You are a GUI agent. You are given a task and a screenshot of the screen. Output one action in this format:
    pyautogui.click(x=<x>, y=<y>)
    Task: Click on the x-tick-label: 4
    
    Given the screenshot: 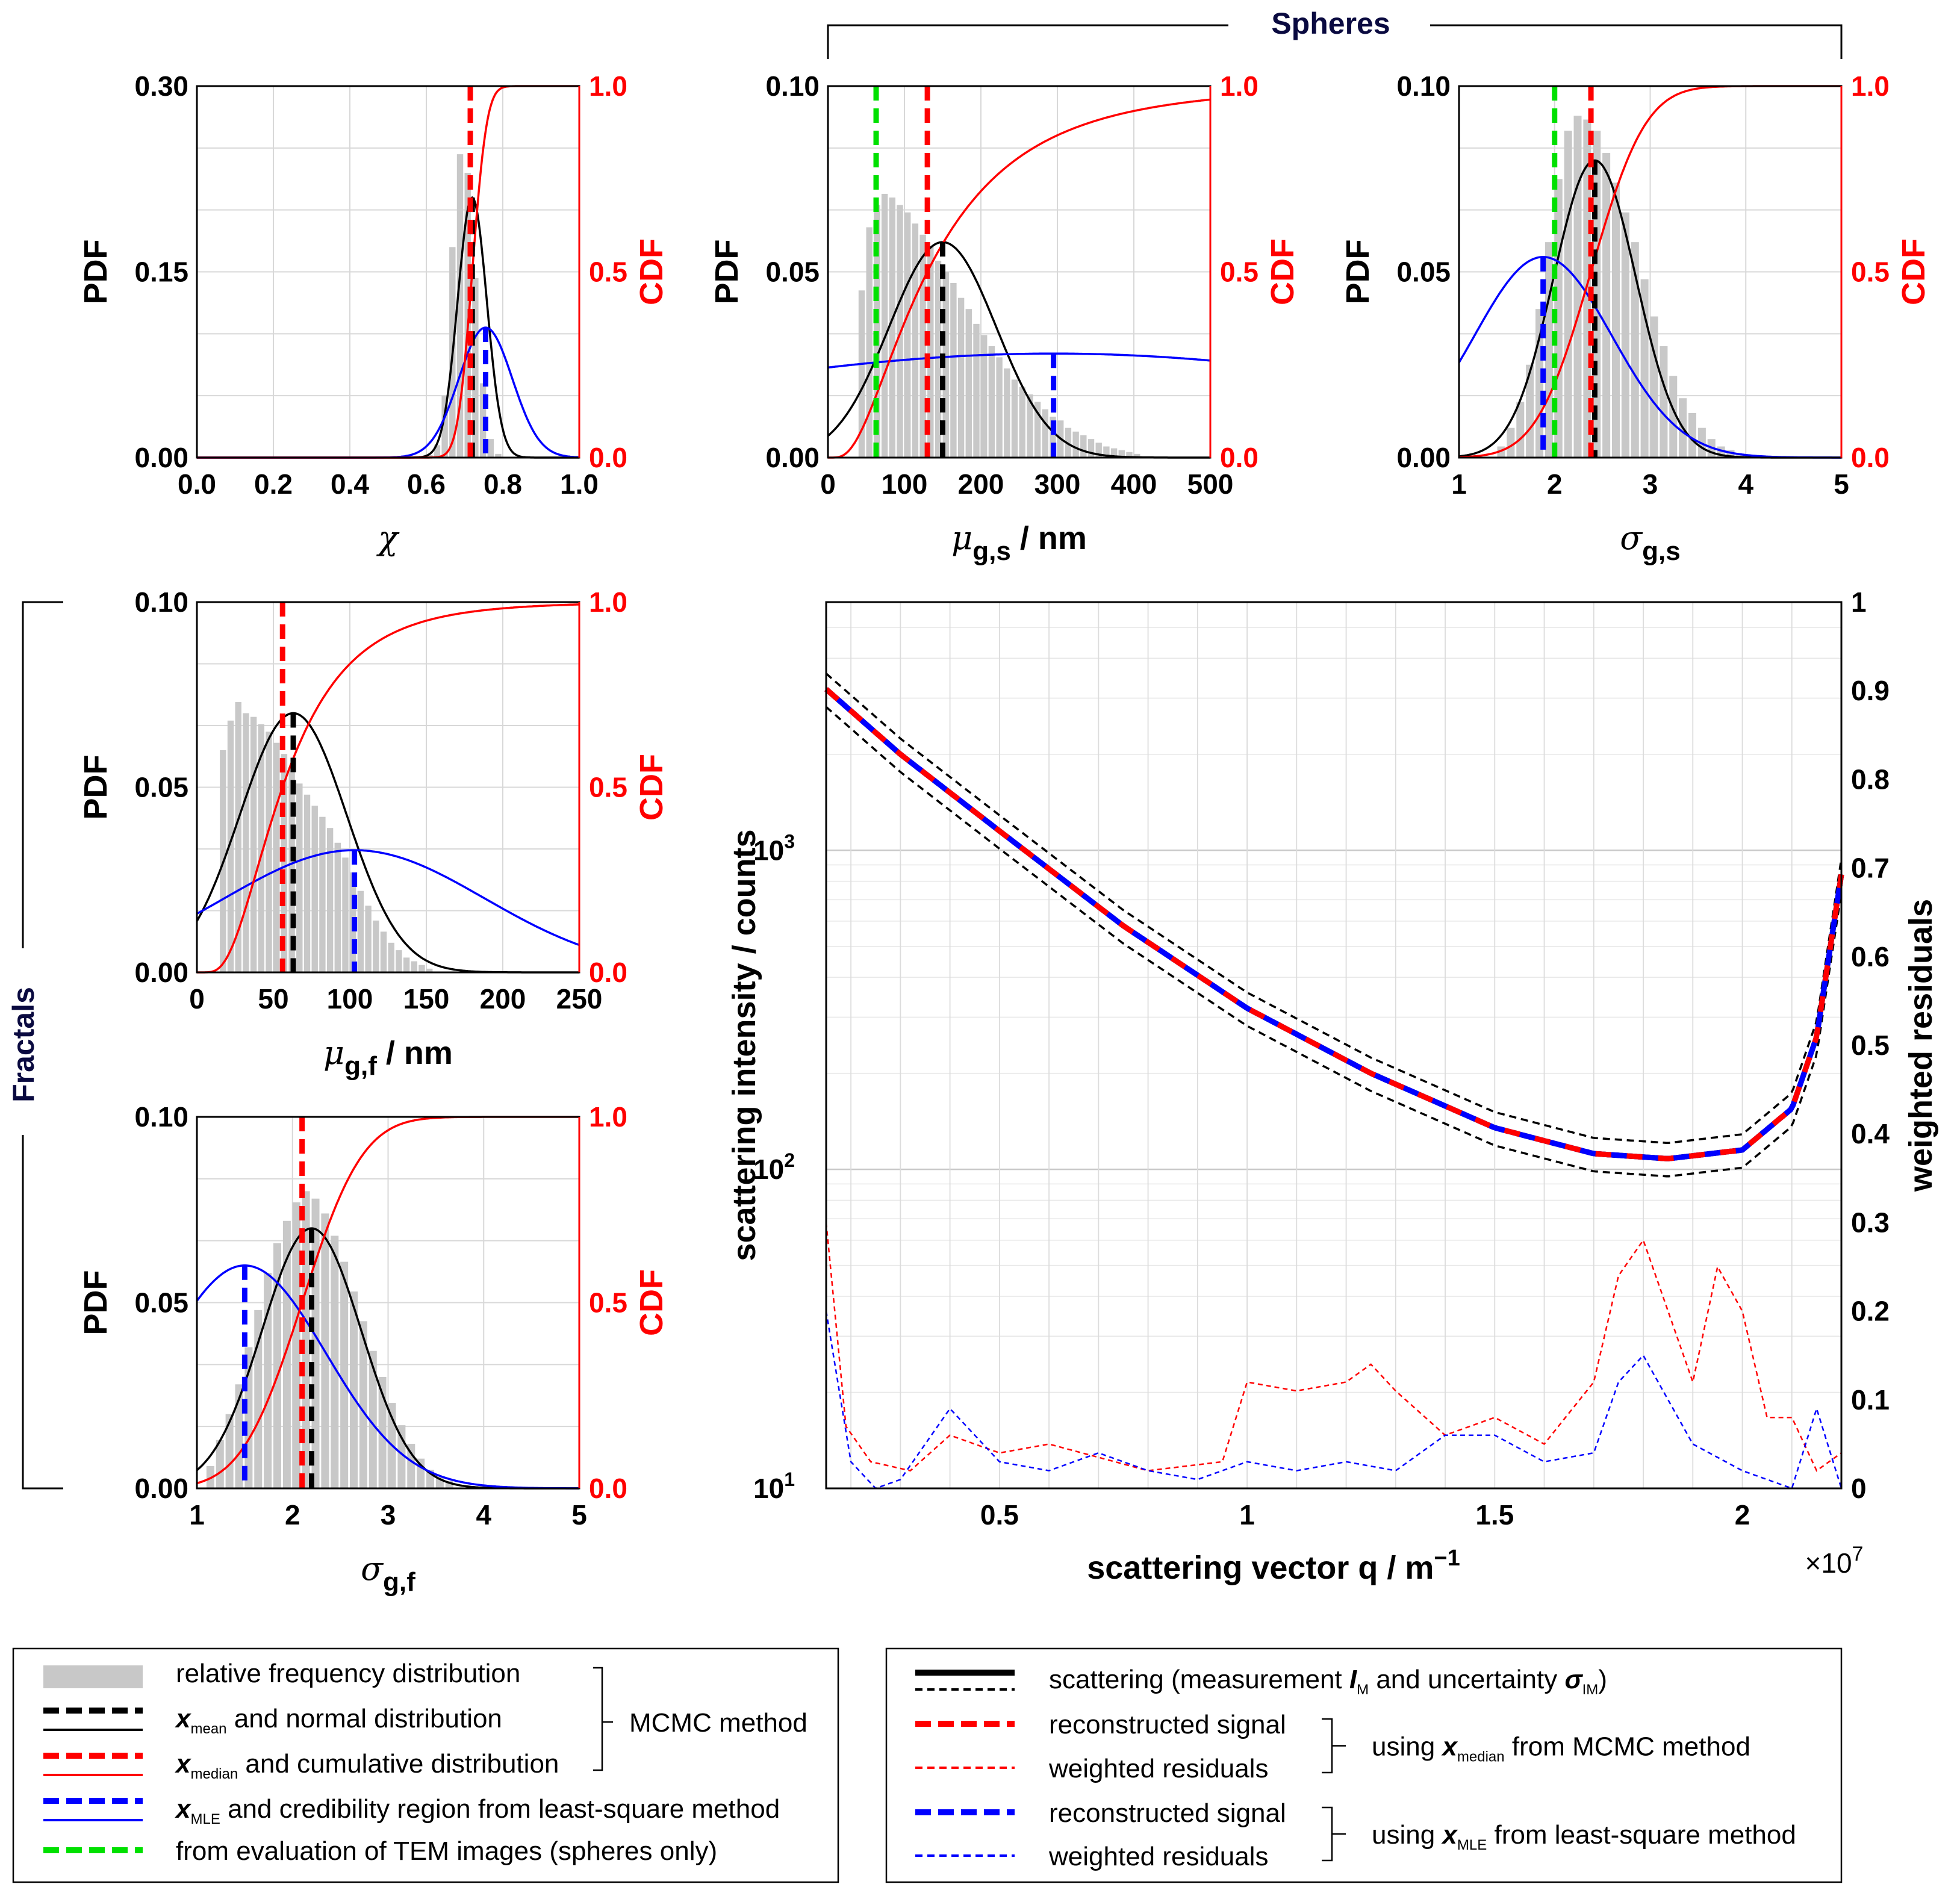 What is the action you would take?
    pyautogui.click(x=484, y=1515)
    